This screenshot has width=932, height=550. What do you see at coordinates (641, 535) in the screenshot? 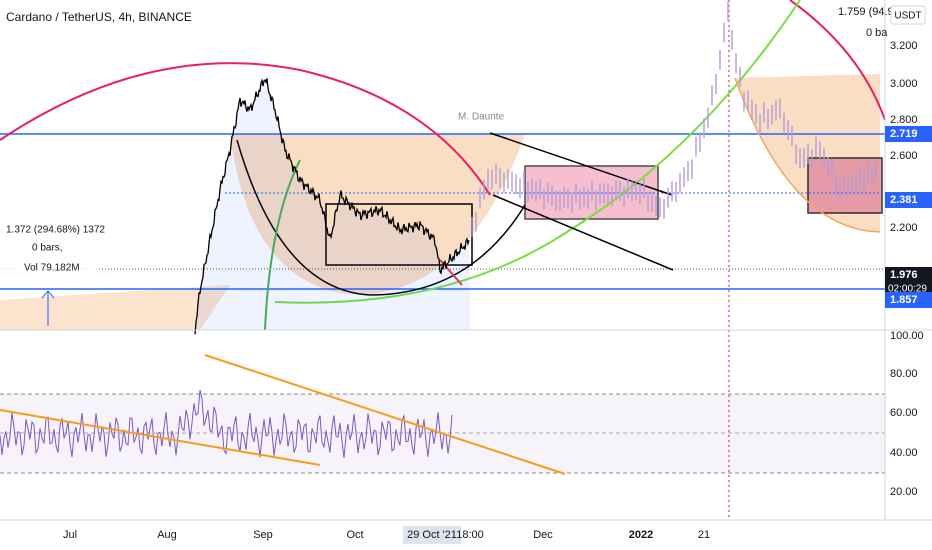
I see `time-axis-label: 2022` at bounding box center [641, 535].